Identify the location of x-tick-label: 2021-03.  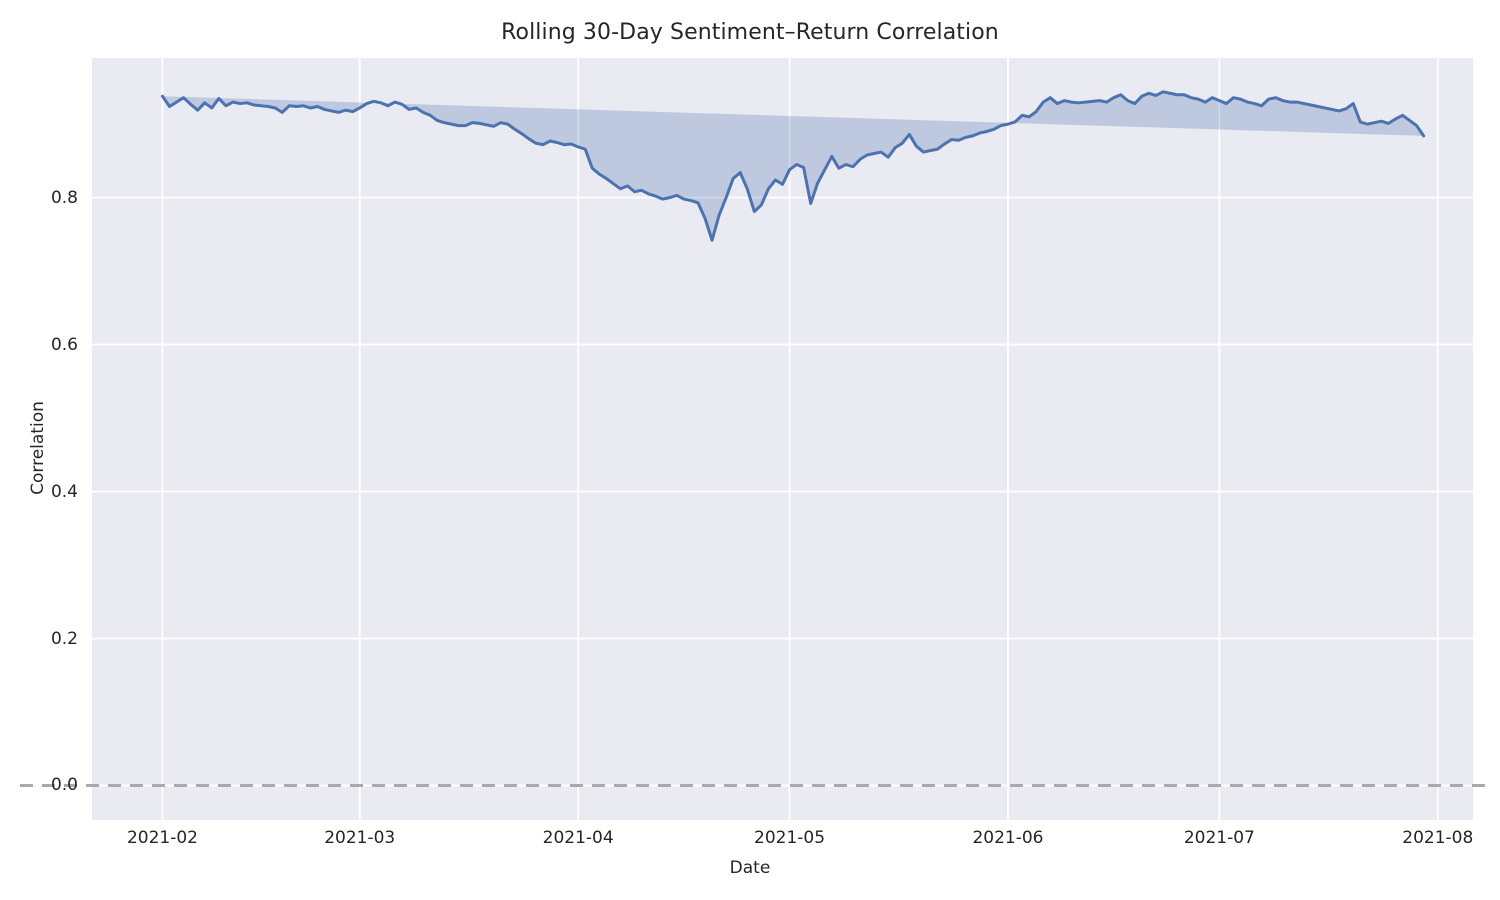
(360, 838).